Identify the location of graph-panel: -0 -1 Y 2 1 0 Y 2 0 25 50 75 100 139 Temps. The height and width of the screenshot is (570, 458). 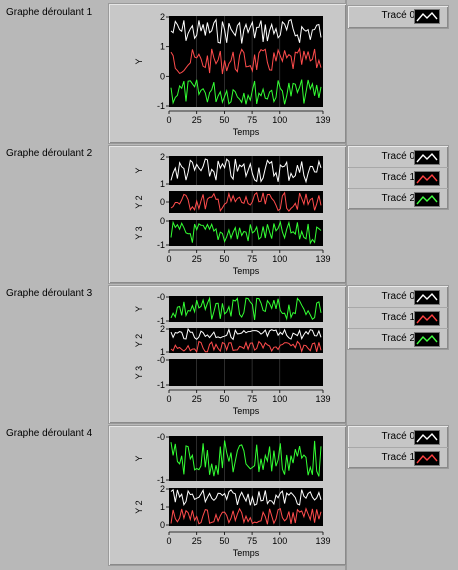
(227, 495).